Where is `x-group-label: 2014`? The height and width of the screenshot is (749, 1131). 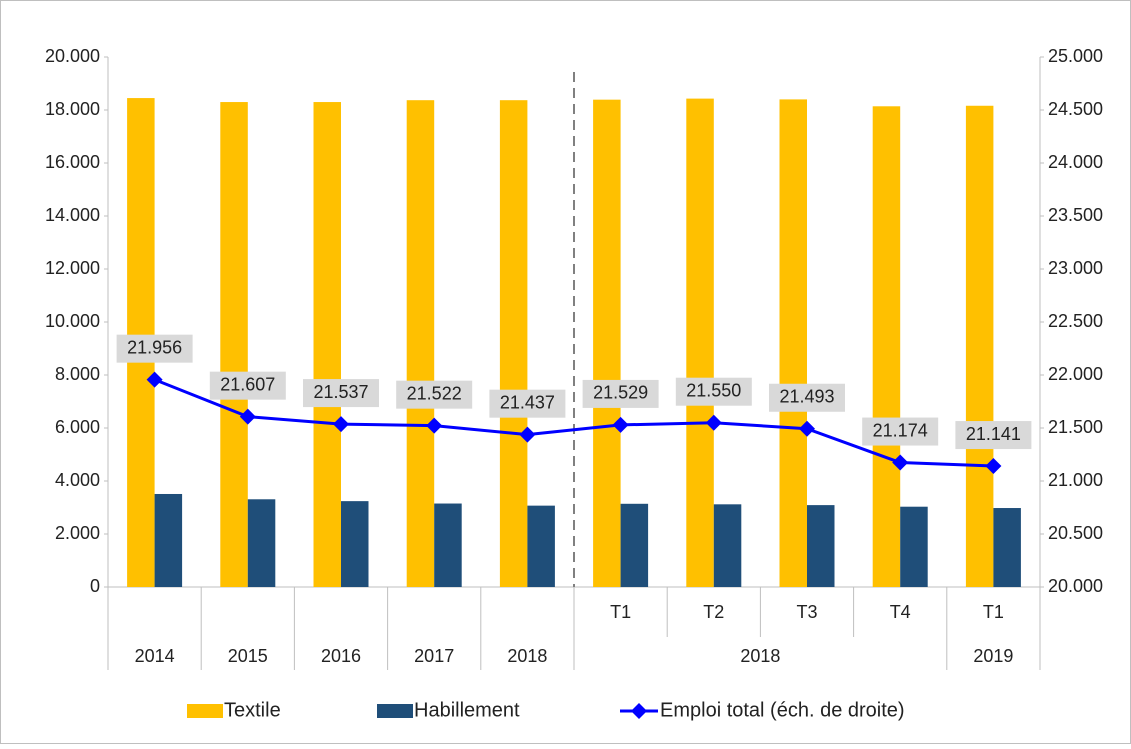 x-group-label: 2014 is located at coordinates (155, 656).